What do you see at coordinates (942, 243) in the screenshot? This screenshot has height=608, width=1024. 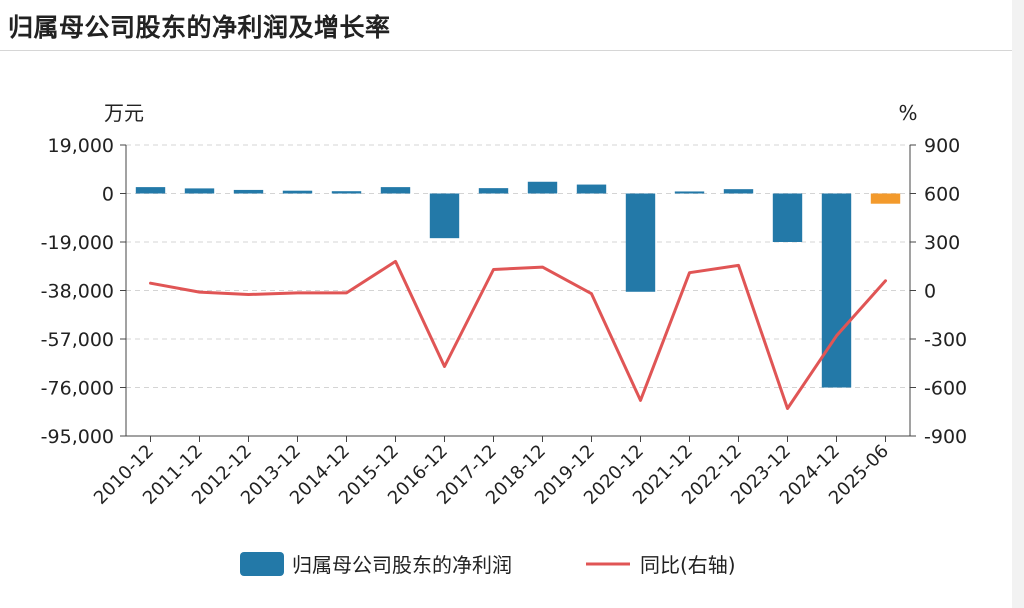 I see `right-tick-label: 300` at bounding box center [942, 243].